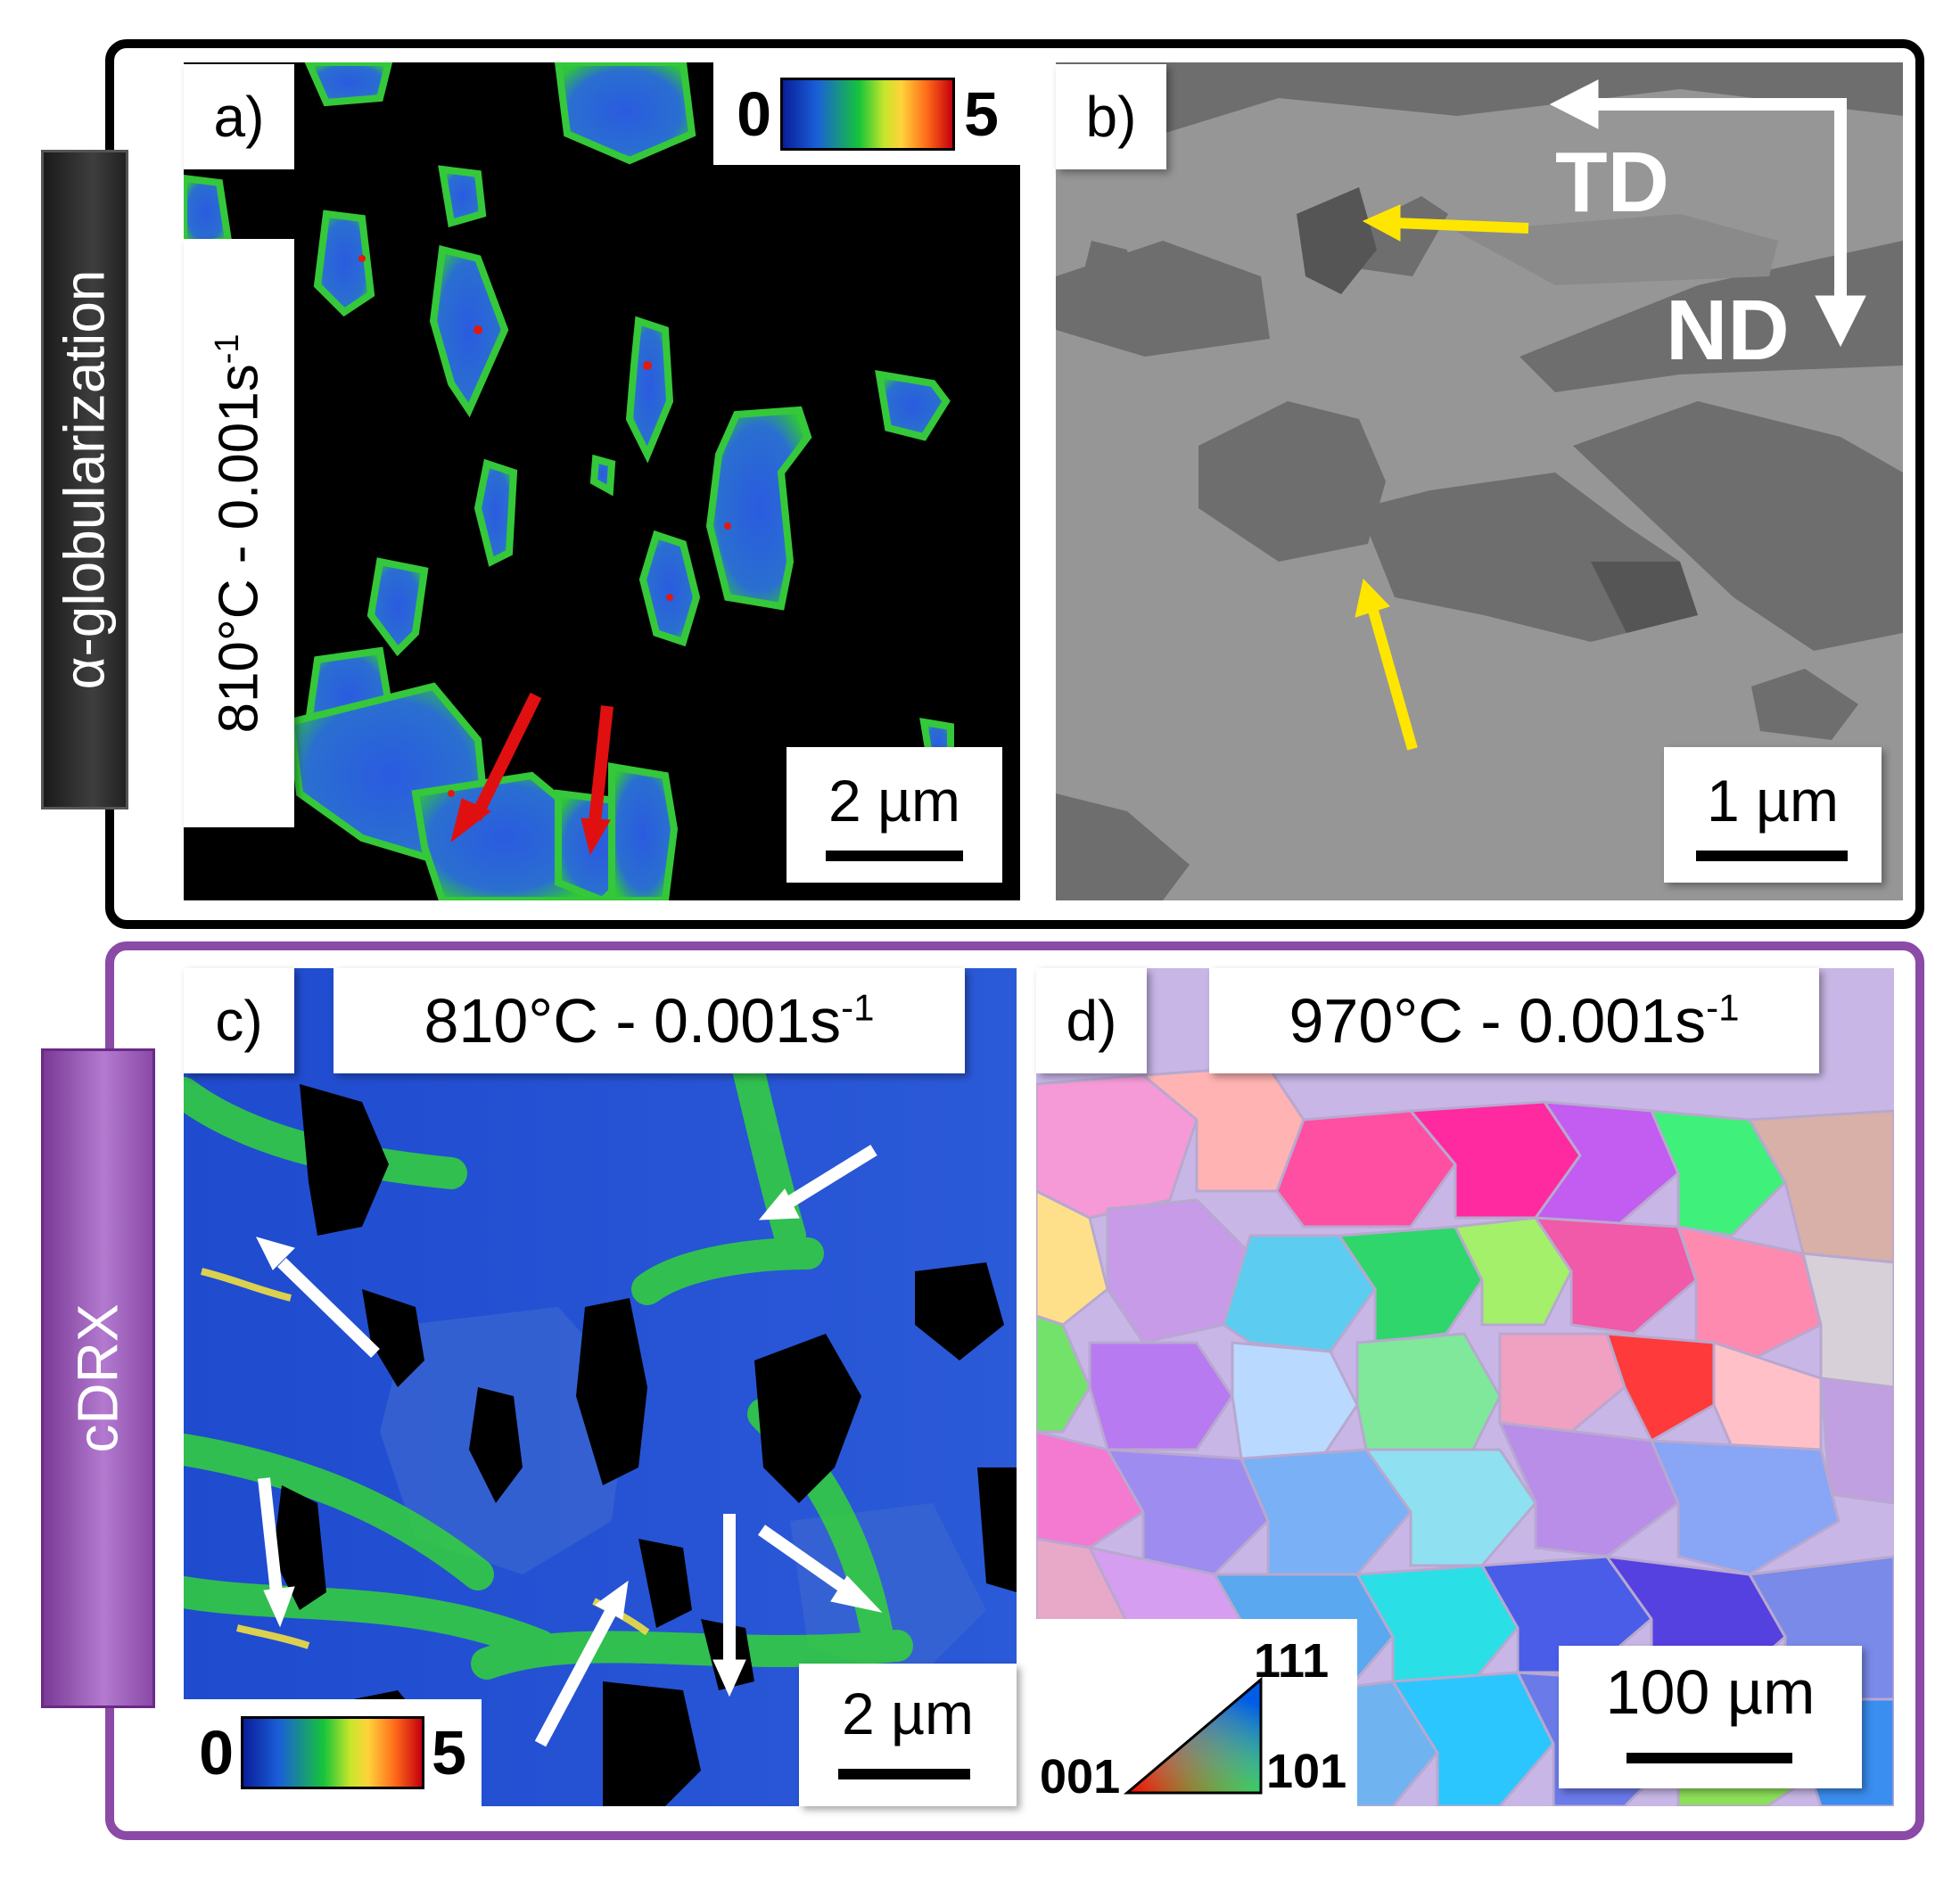  I want to click on panel-d-scale-bar, so click(1709, 1758).